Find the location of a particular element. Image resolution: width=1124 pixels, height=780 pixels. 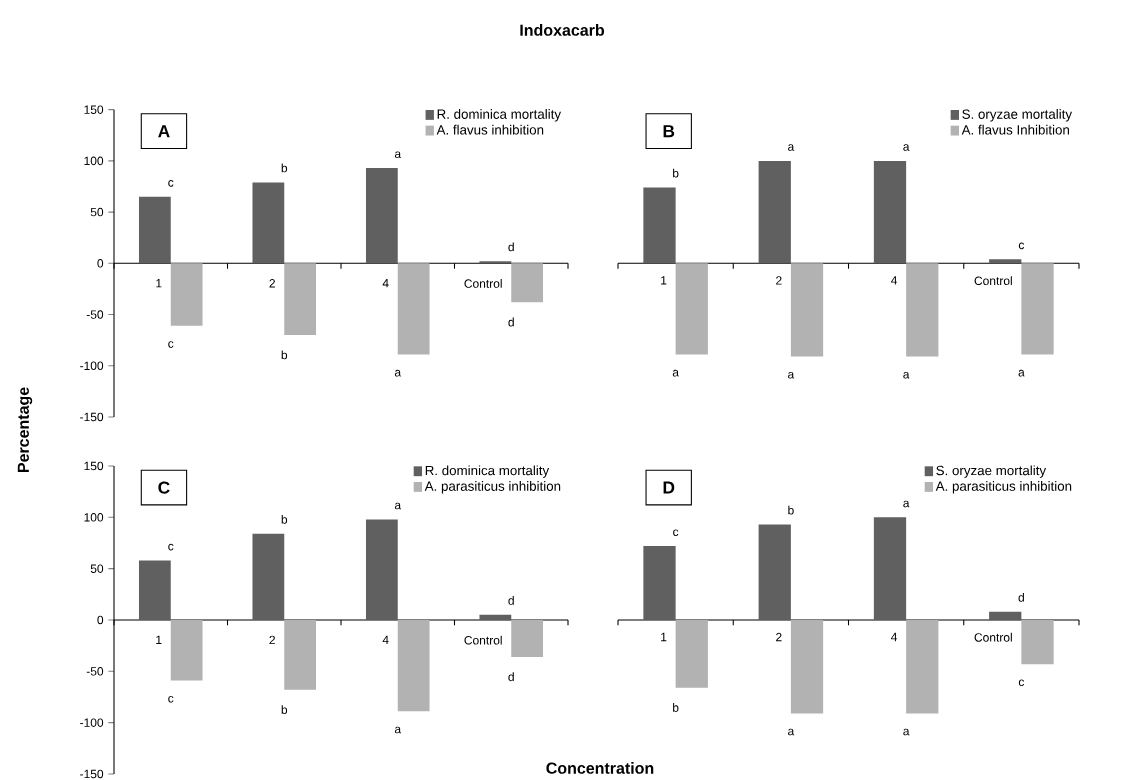

y-tick-label: 100 is located at coordinates (94, 161).